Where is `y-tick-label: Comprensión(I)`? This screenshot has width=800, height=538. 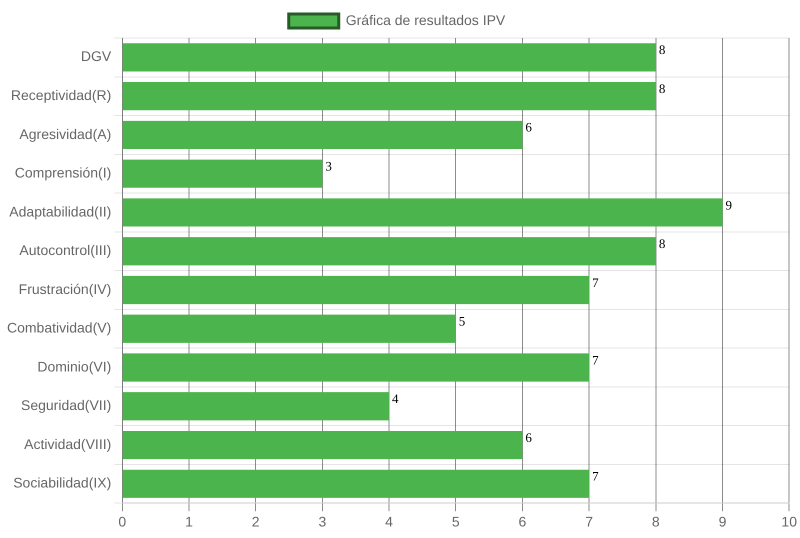 y-tick-label: Comprensión(I) is located at coordinates (63, 172).